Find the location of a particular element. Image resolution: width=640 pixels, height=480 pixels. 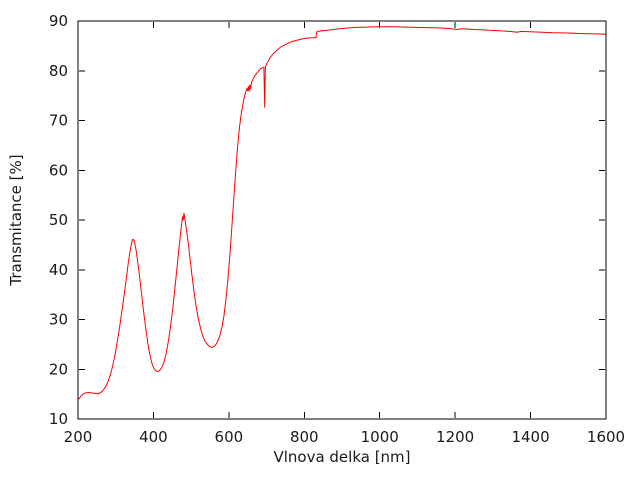

x-tick-label: 800 is located at coordinates (304, 437).